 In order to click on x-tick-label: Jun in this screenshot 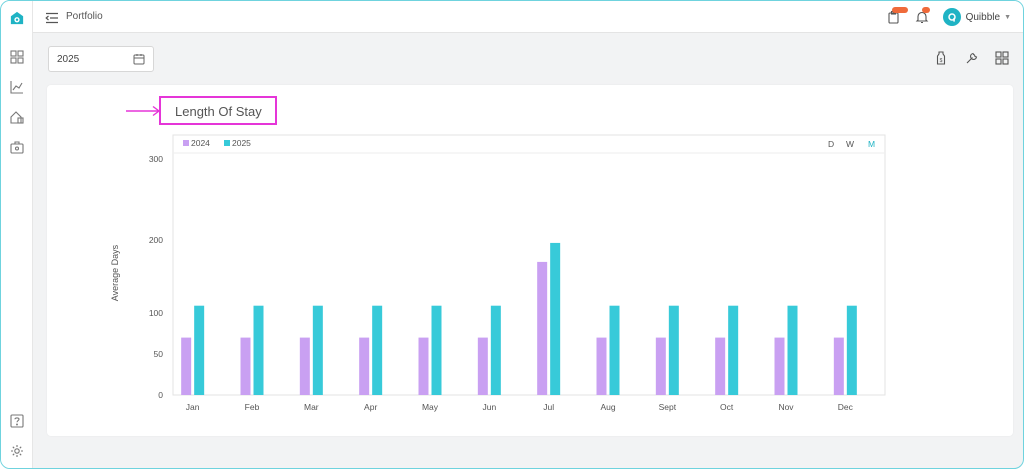, I will do `click(489, 407)`.